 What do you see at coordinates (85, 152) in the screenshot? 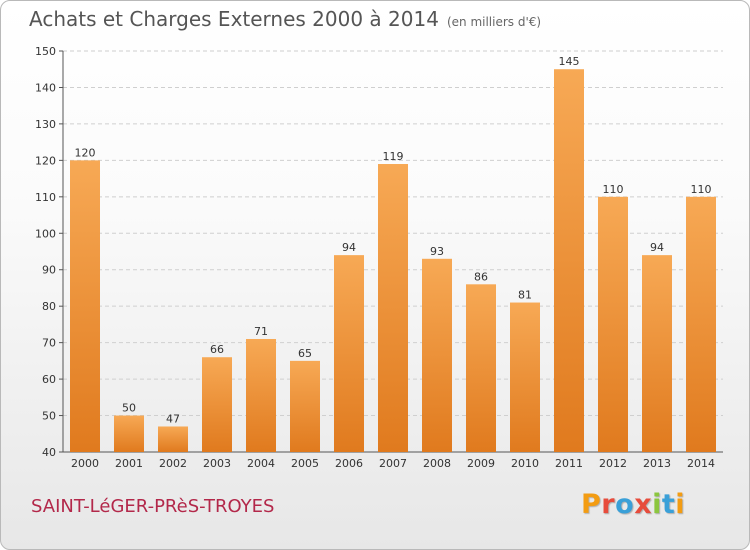
I see `bar-value-label: 120` at bounding box center [85, 152].